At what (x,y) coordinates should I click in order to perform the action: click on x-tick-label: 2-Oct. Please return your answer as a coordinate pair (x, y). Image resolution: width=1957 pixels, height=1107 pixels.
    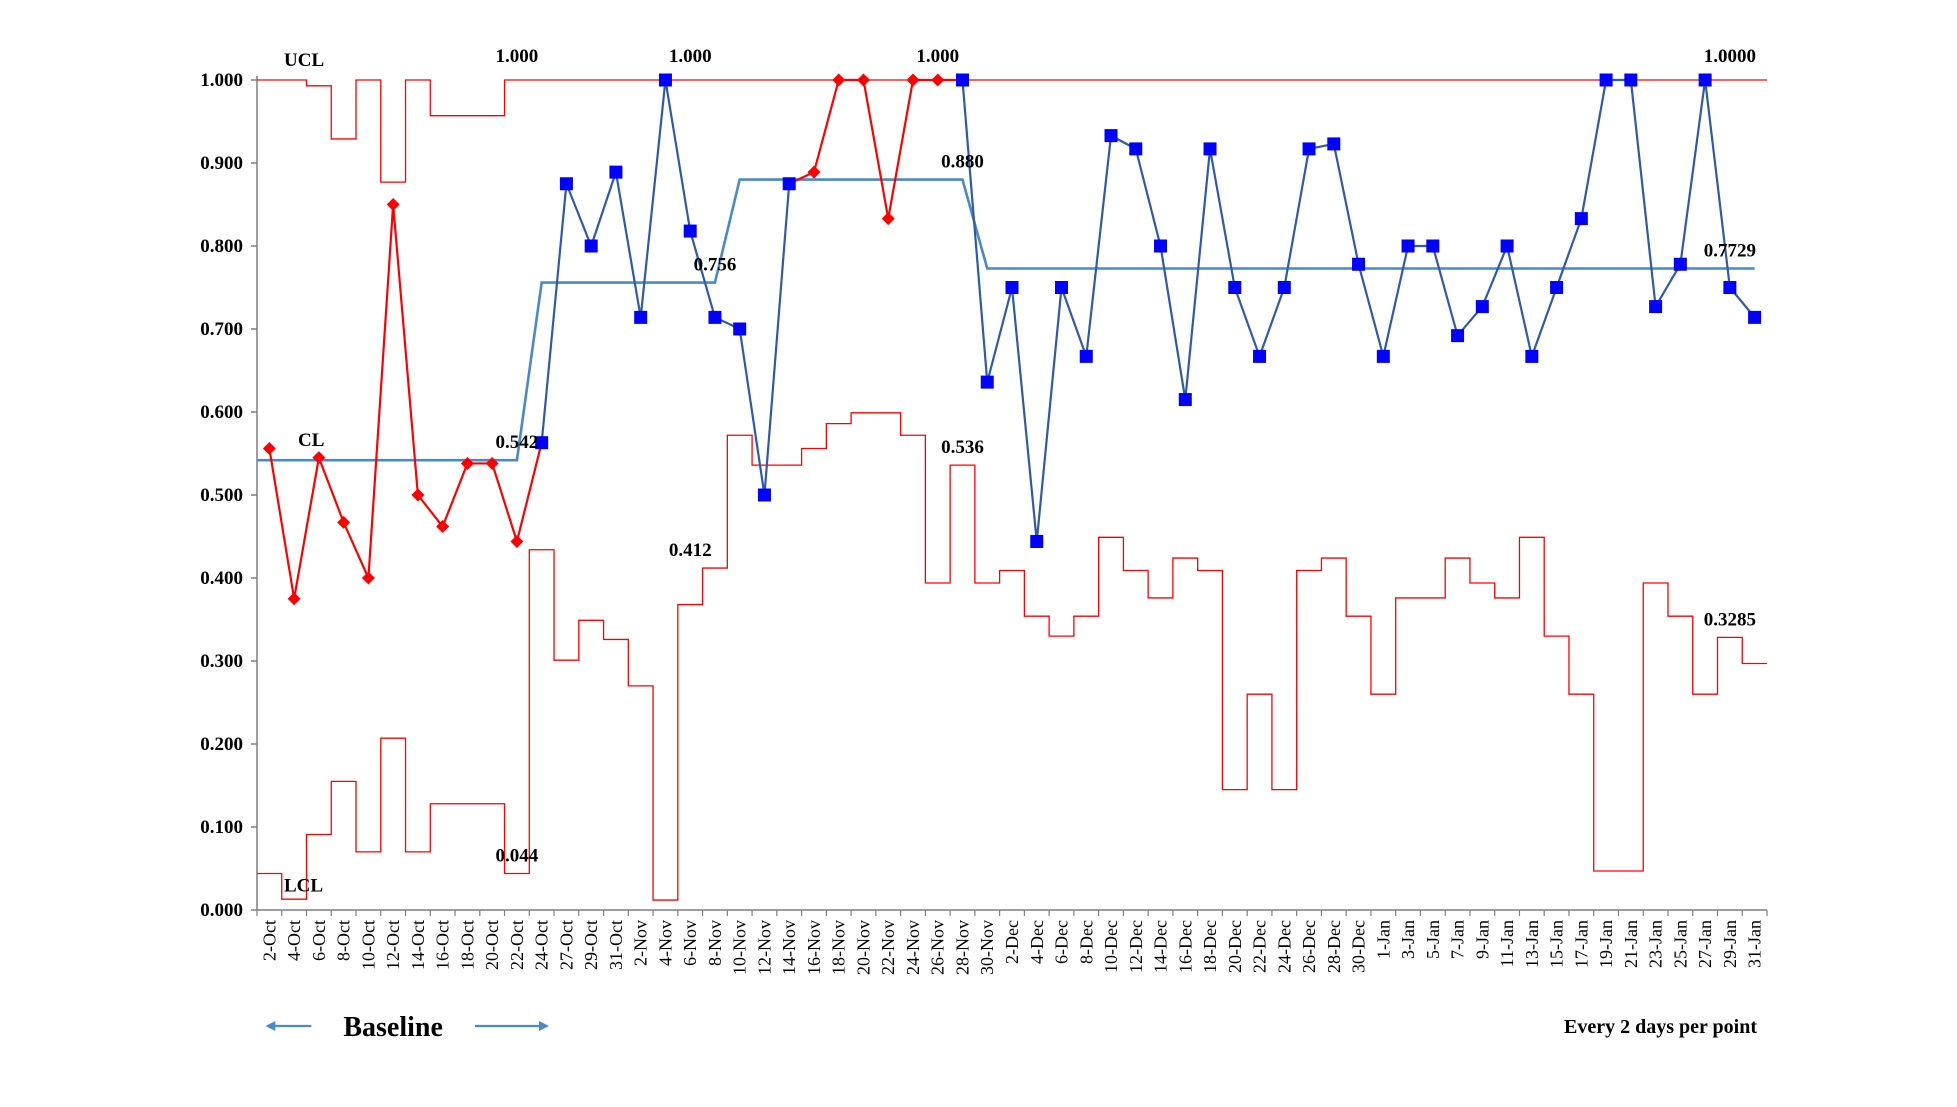
    Looking at the image, I should click on (269, 940).